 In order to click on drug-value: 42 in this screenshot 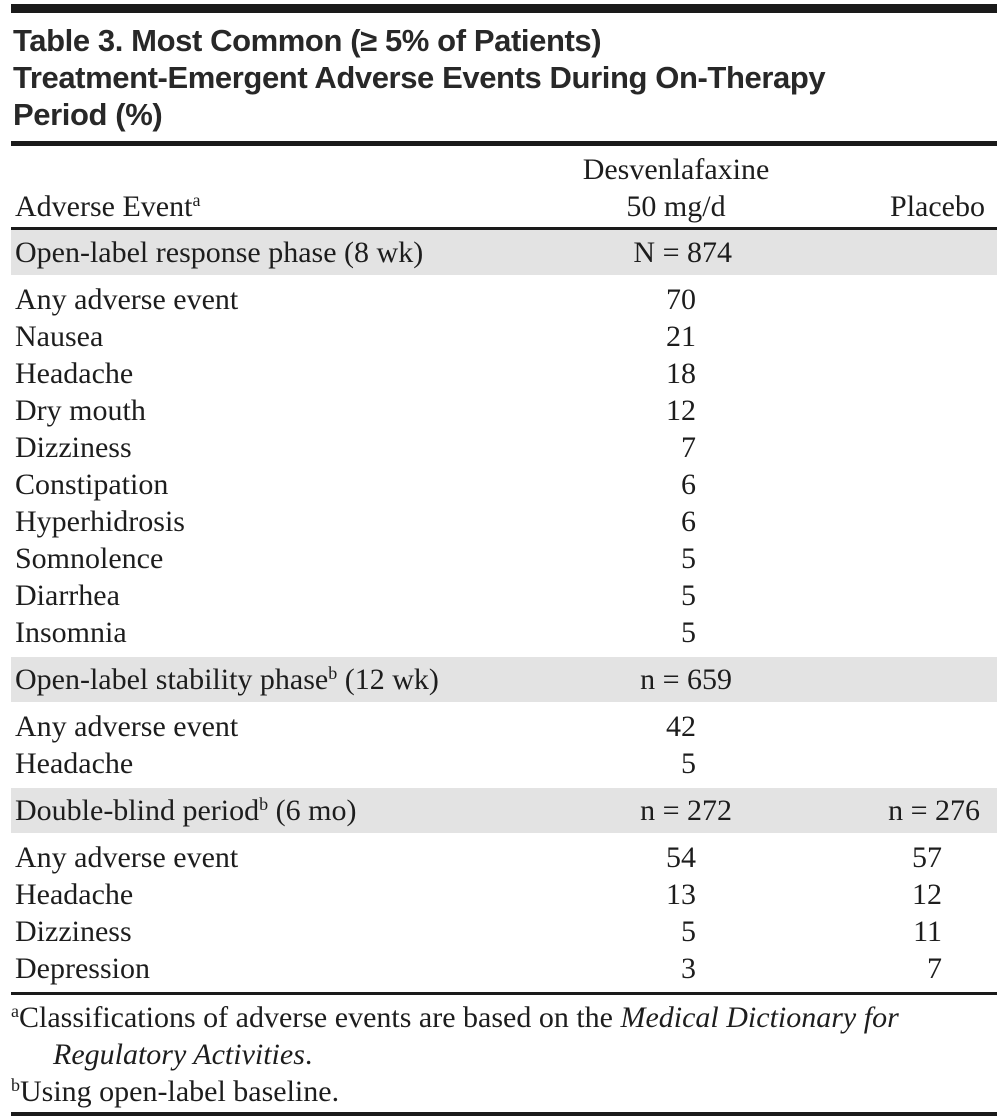, I will do `click(681, 726)`.